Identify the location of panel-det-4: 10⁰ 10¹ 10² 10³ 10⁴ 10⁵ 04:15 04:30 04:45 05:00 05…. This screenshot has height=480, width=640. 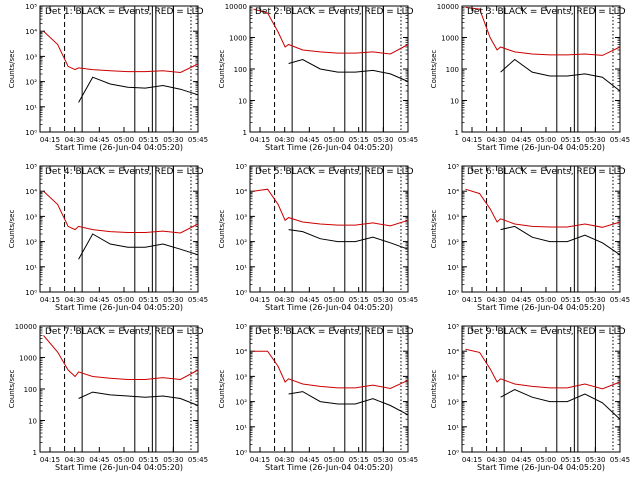
(108, 237).